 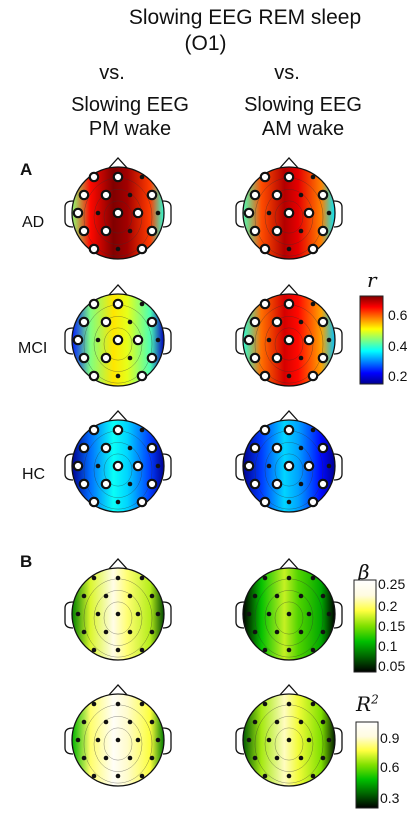 What do you see at coordinates (26, 169) in the screenshot?
I see `panel-a-label: A` at bounding box center [26, 169].